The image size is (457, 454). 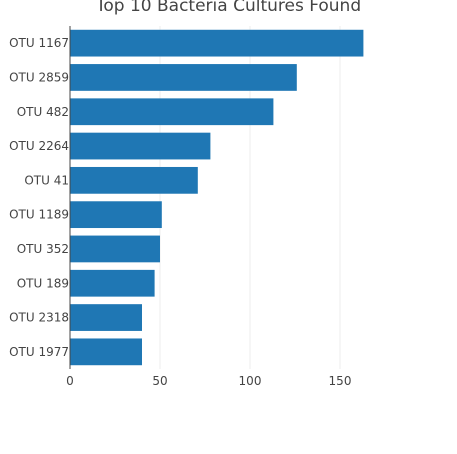 I want to click on x-tick-label: 50, so click(x=159, y=381).